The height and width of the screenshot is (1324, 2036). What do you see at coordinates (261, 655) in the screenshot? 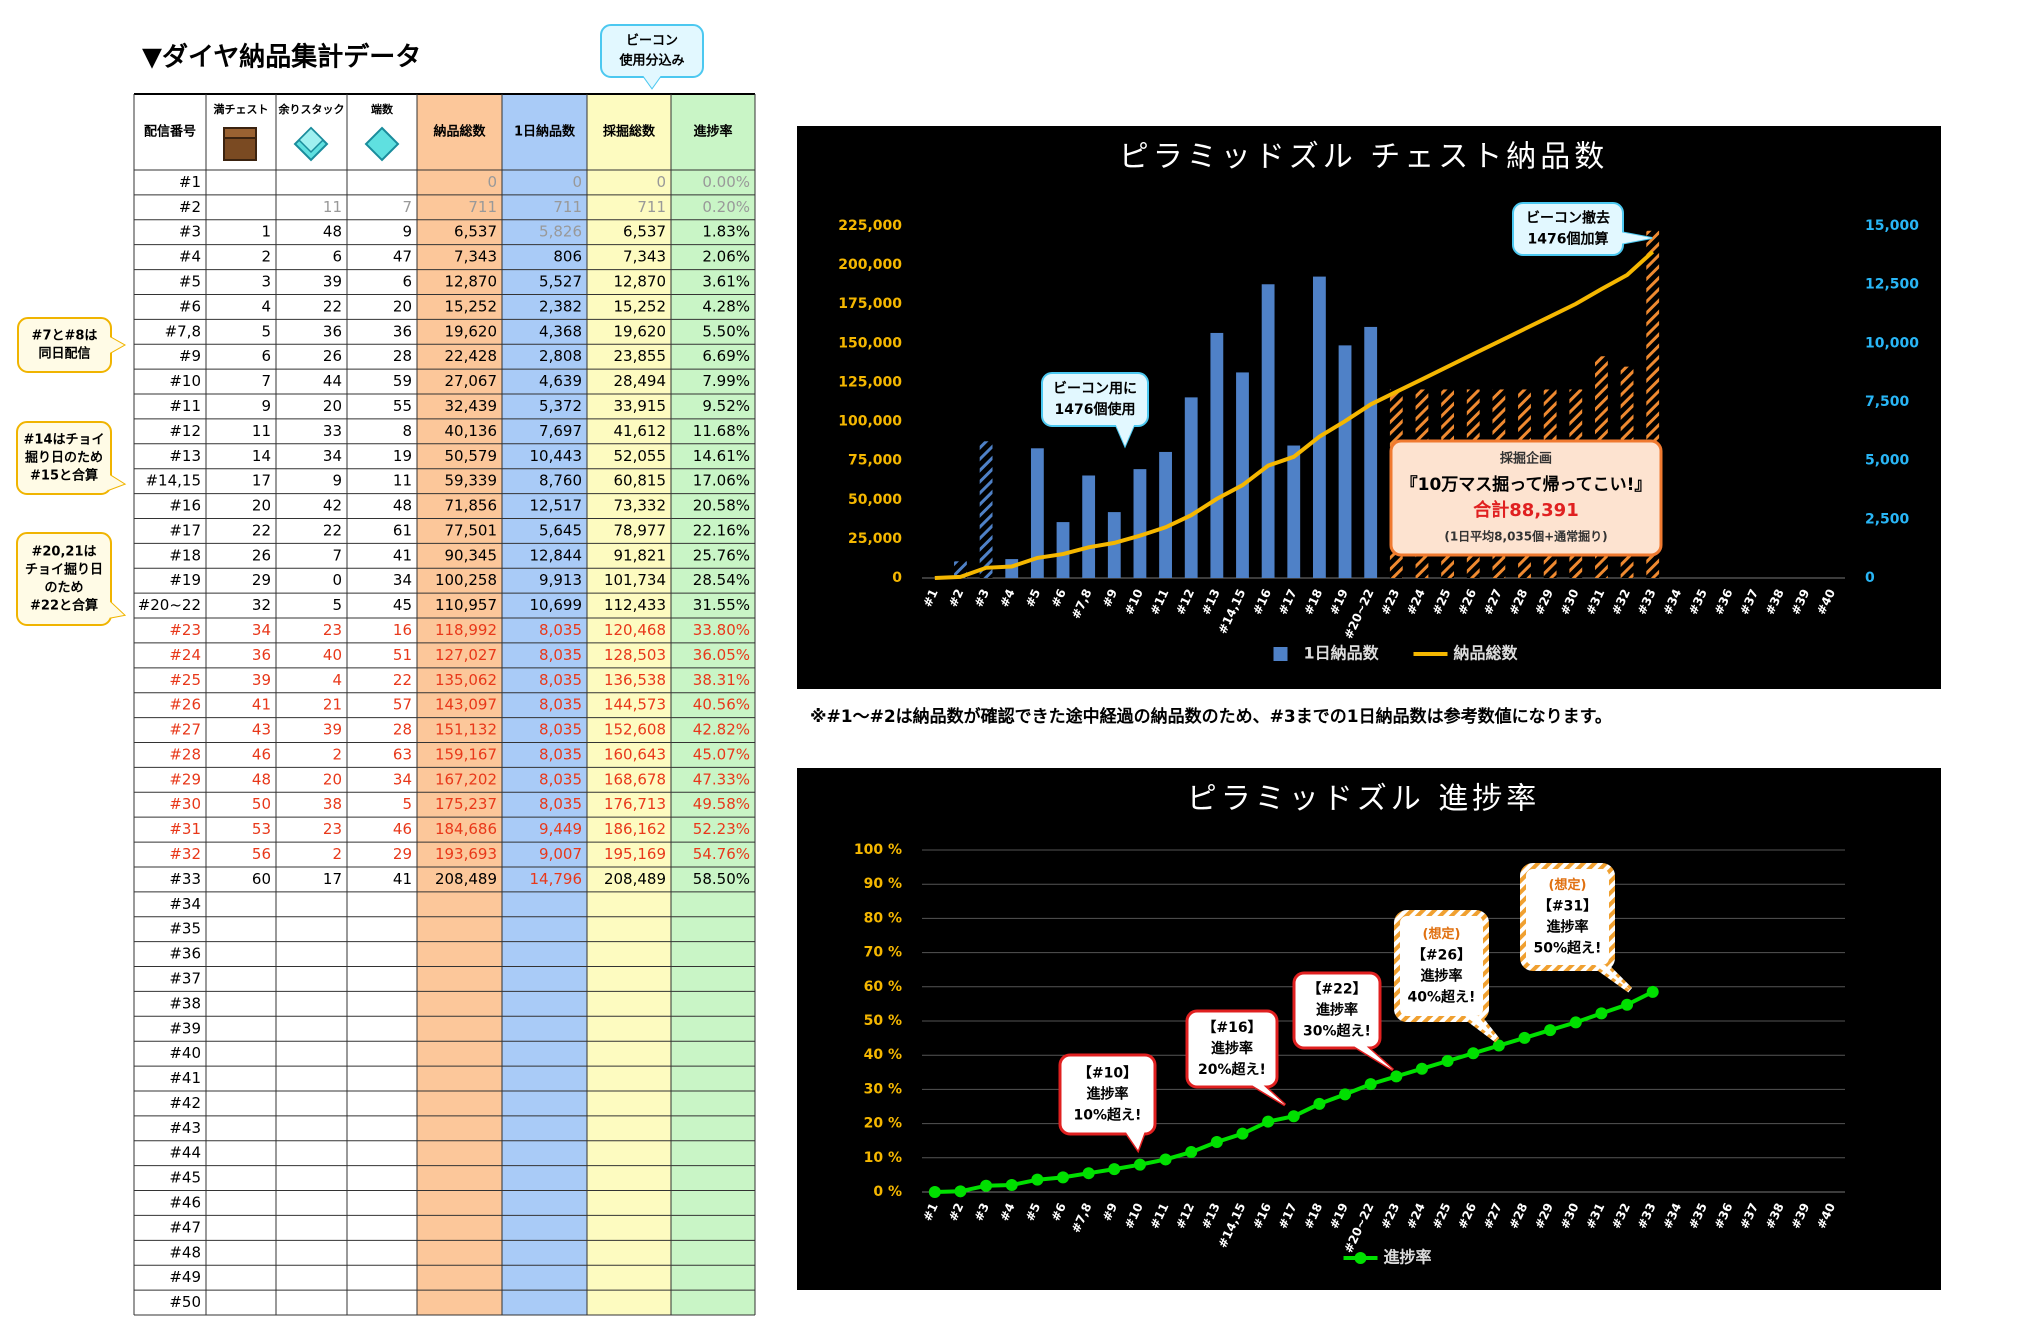
I see `table-cell: 36` at bounding box center [261, 655].